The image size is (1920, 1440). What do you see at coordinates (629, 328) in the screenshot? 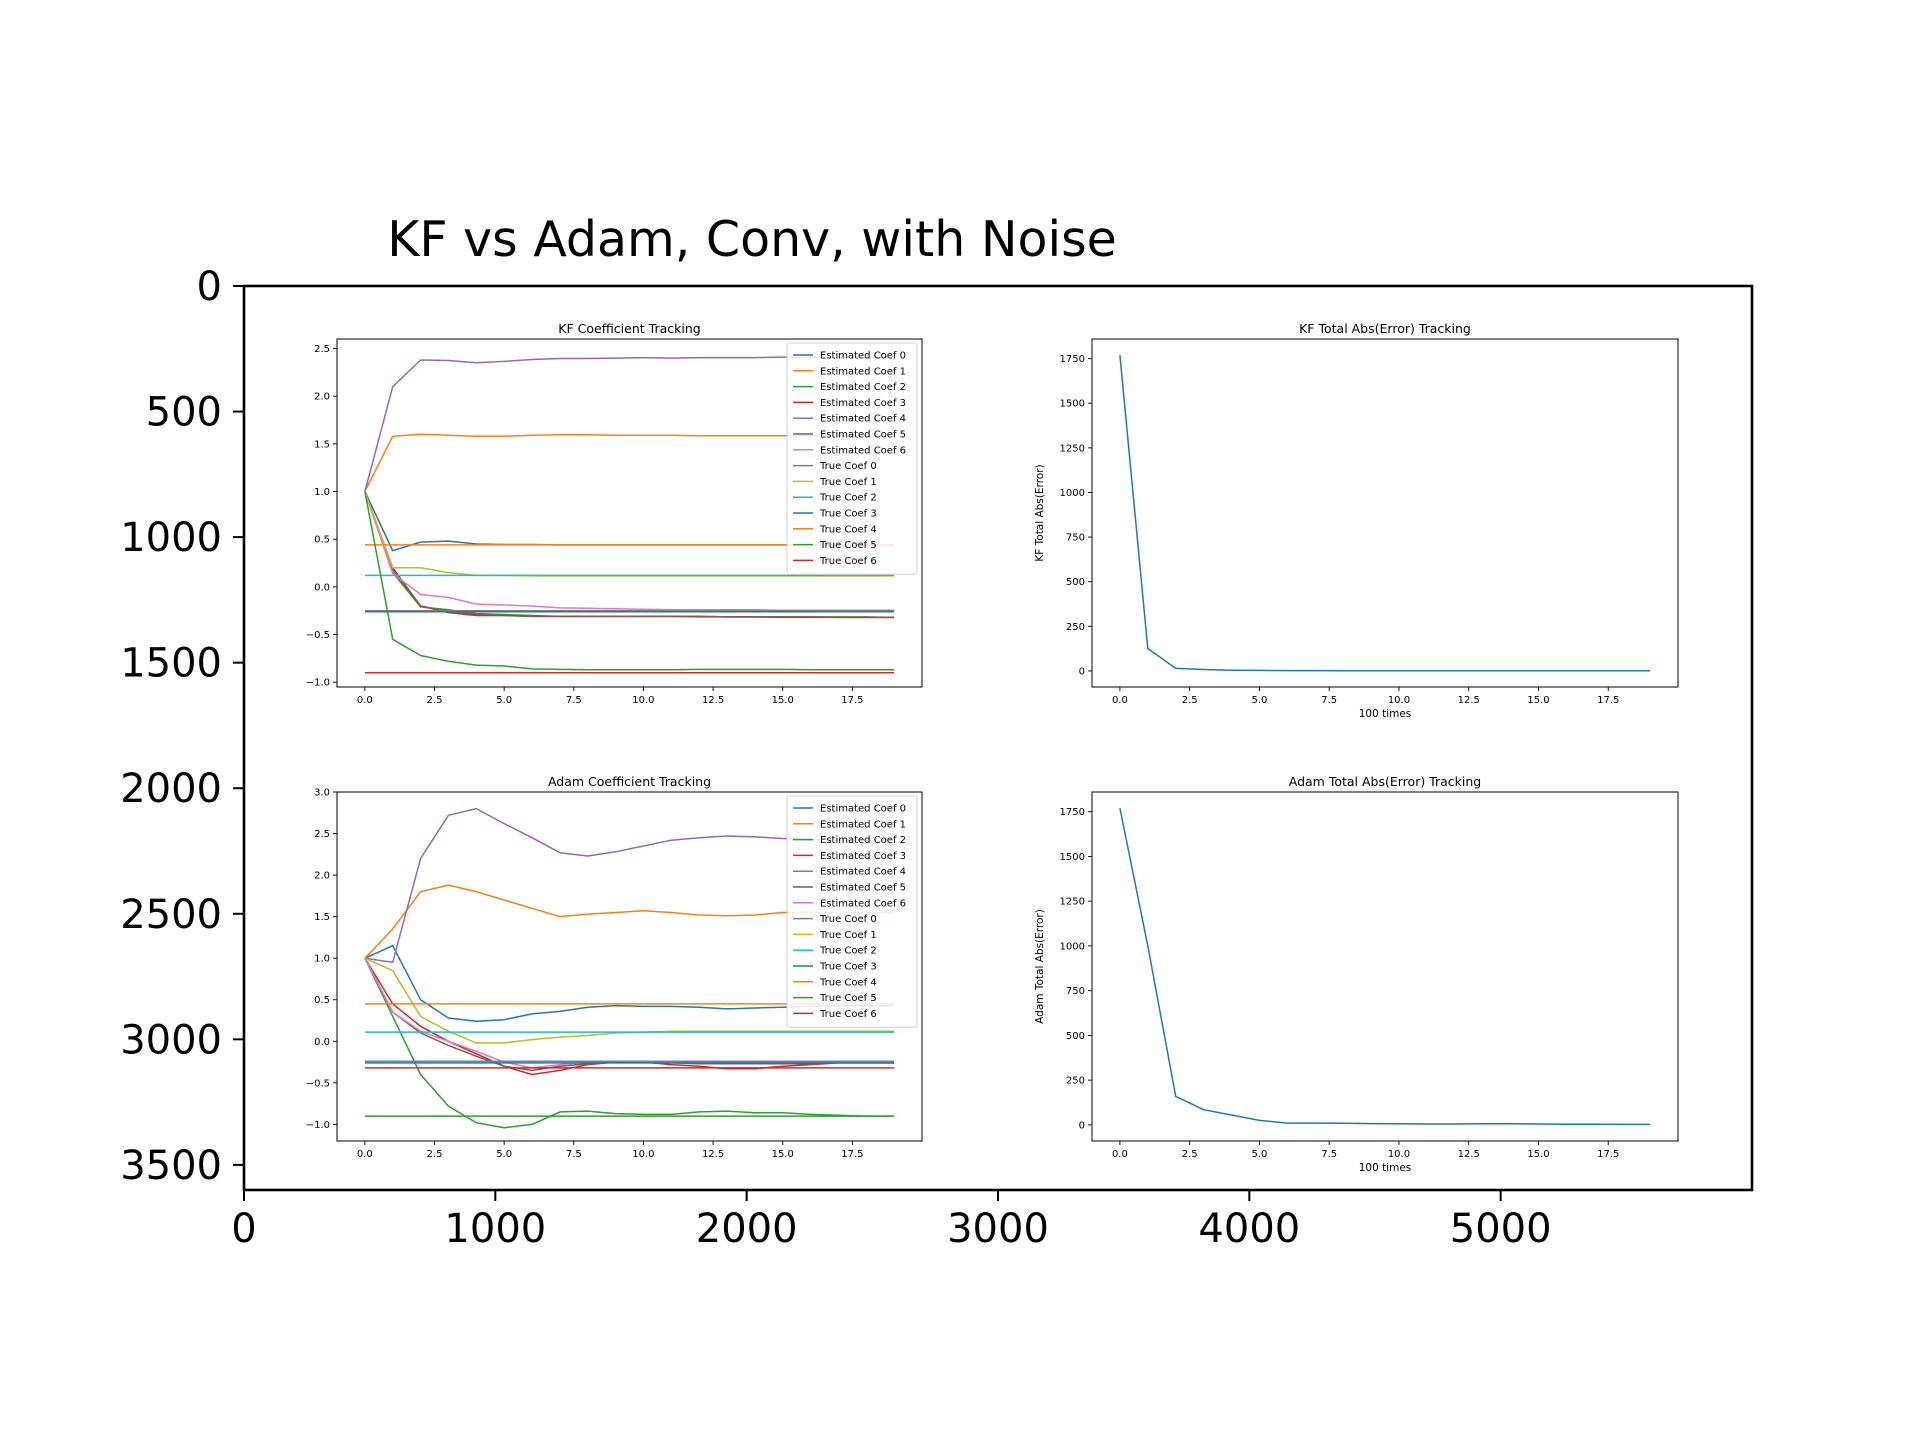
I see `subplot-title: KF Coefficient Tracking` at bounding box center [629, 328].